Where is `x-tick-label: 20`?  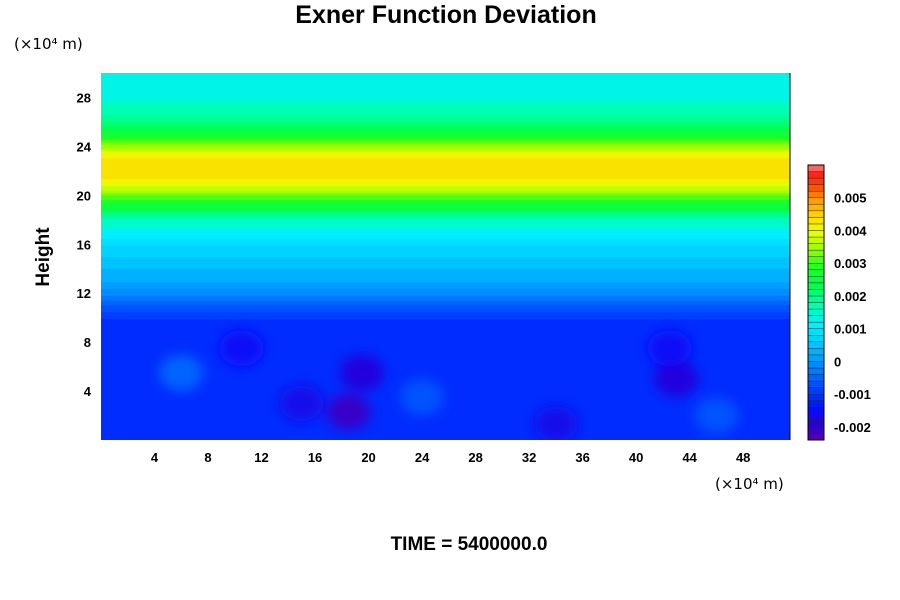
x-tick-label: 20 is located at coordinates (368, 457).